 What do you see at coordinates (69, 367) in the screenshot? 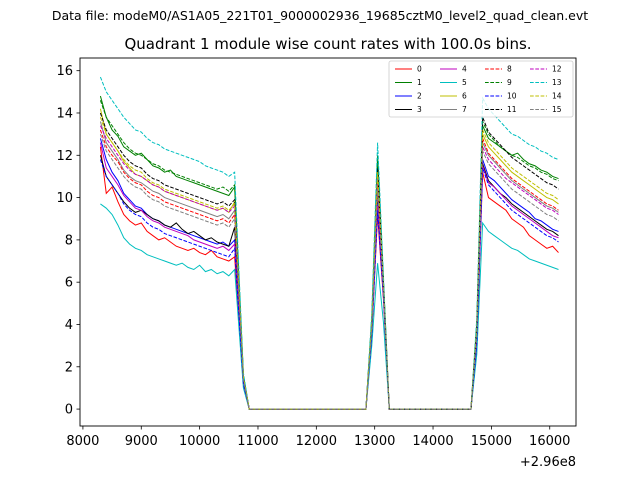
I see `y-tick-label: 2` at bounding box center [69, 367].